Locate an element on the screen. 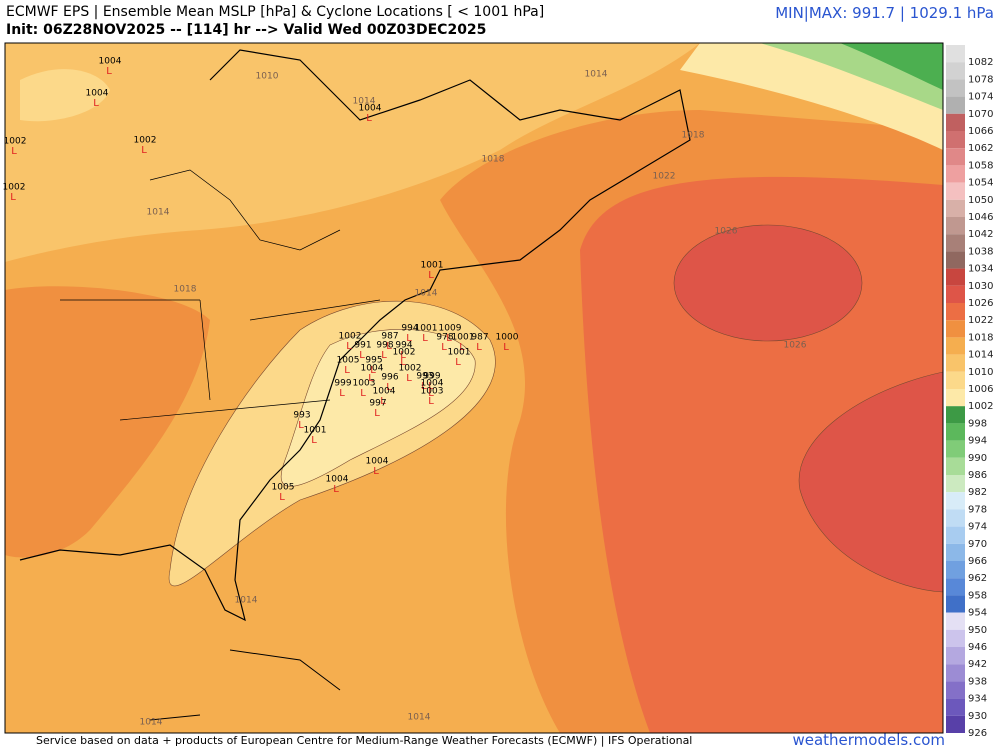 The height and width of the screenshot is (750, 1000). field-green2 is located at coordinates (891, 66).